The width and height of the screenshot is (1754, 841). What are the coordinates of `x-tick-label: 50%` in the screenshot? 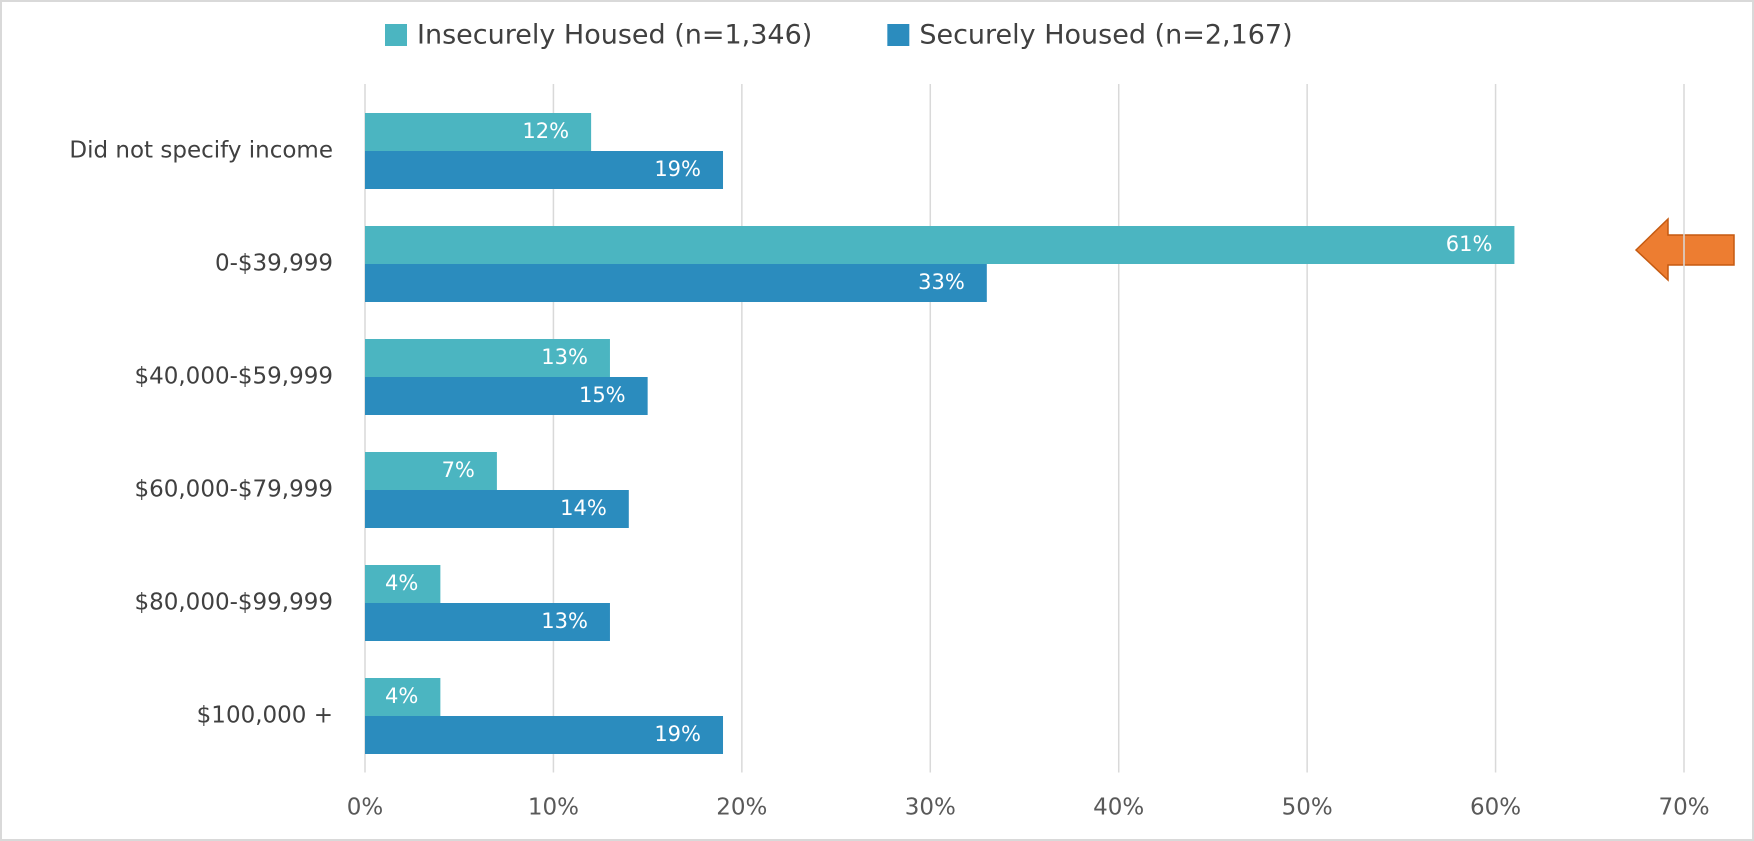 It's located at (1307, 808).